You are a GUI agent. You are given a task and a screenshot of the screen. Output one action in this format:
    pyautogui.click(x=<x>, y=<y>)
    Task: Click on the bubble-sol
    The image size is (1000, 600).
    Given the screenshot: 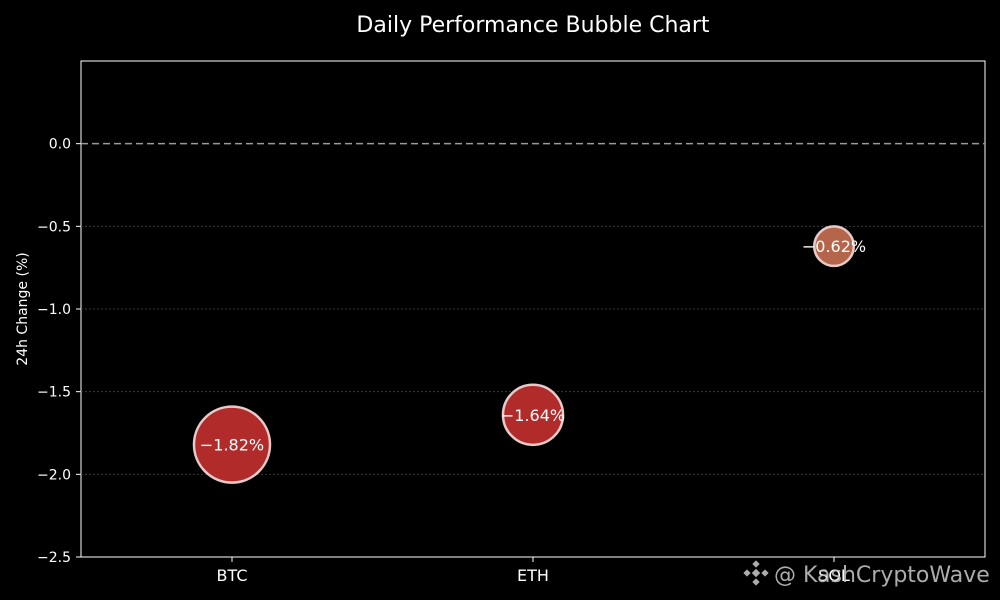 What is the action you would take?
    pyautogui.click(x=834, y=246)
    